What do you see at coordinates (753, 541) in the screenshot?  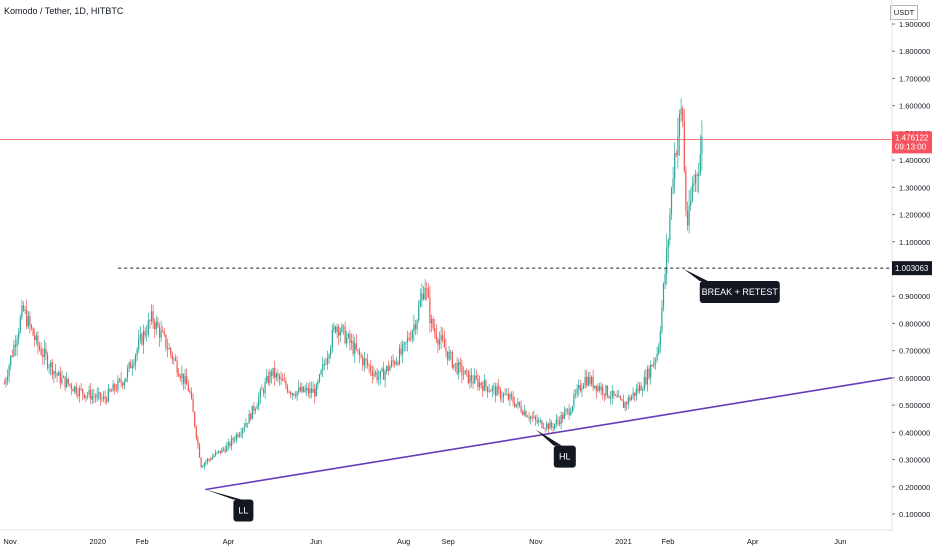 I see `x-tick-label: Apr` at bounding box center [753, 541].